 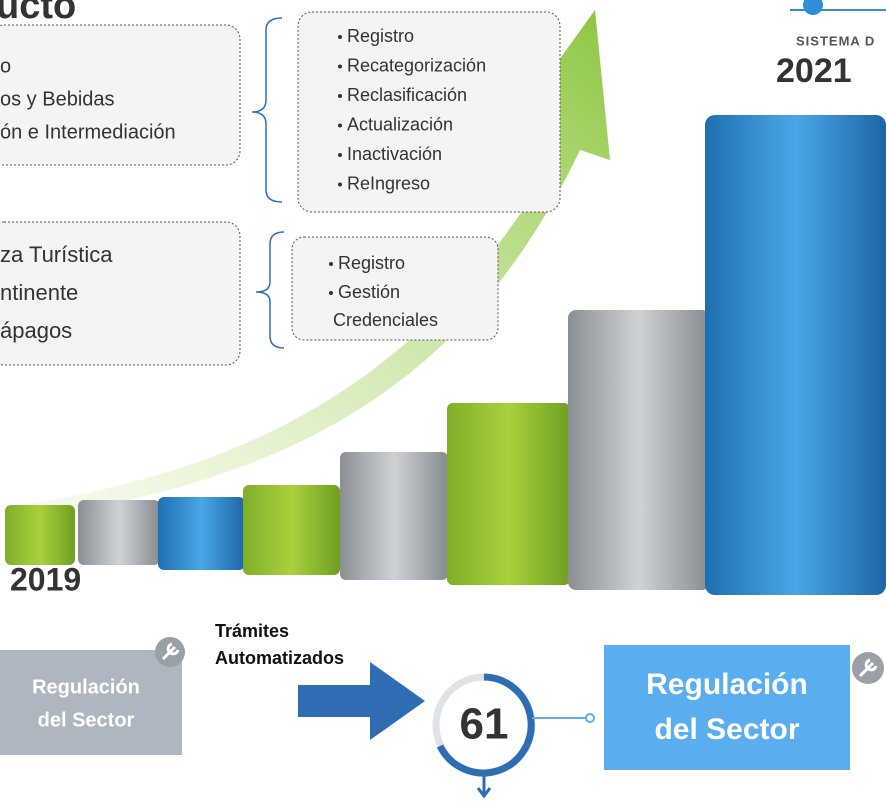 What do you see at coordinates (484, 786) in the screenshot?
I see `gauge-pointer` at bounding box center [484, 786].